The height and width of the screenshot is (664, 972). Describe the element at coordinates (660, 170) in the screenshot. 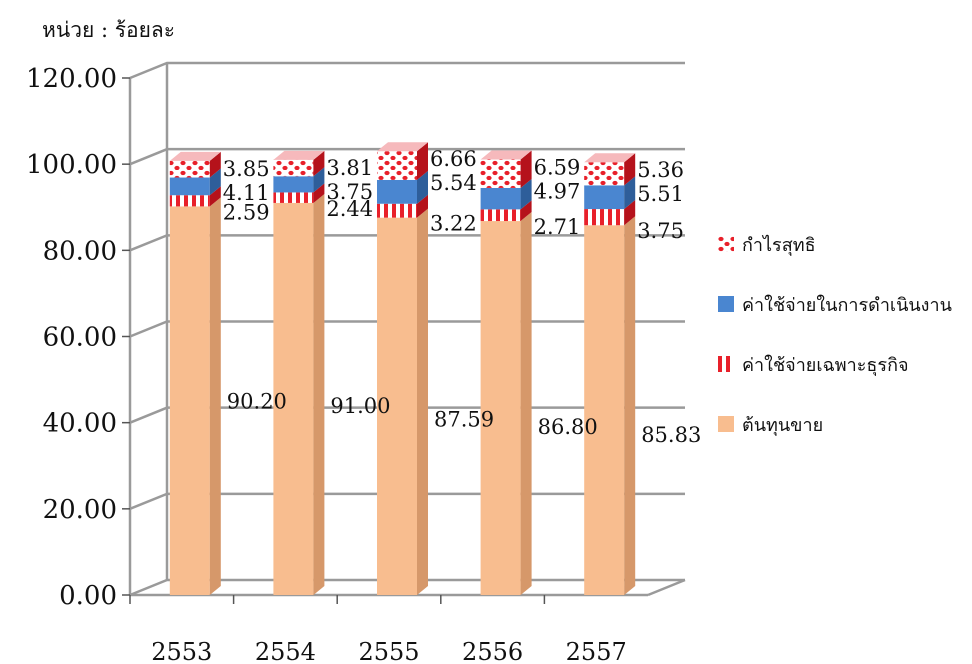

I see `data-label-net-profit: 5.36` at that location.